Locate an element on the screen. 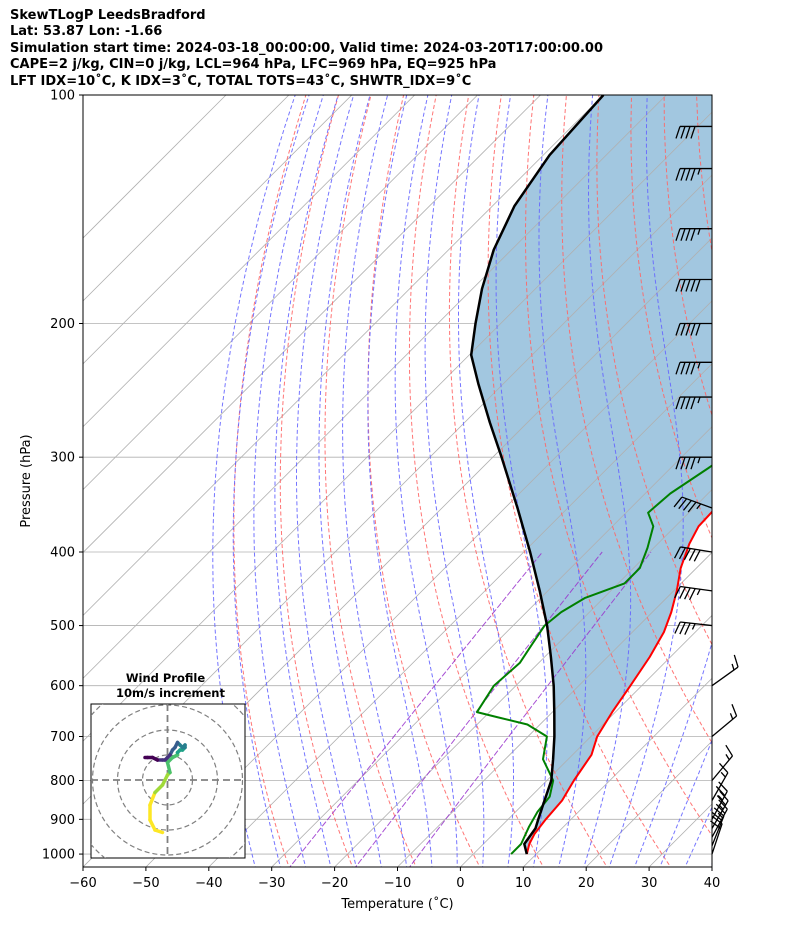 The height and width of the screenshot is (937, 794). station-title: SkewTLogP LeedsBradford is located at coordinates (108, 15).